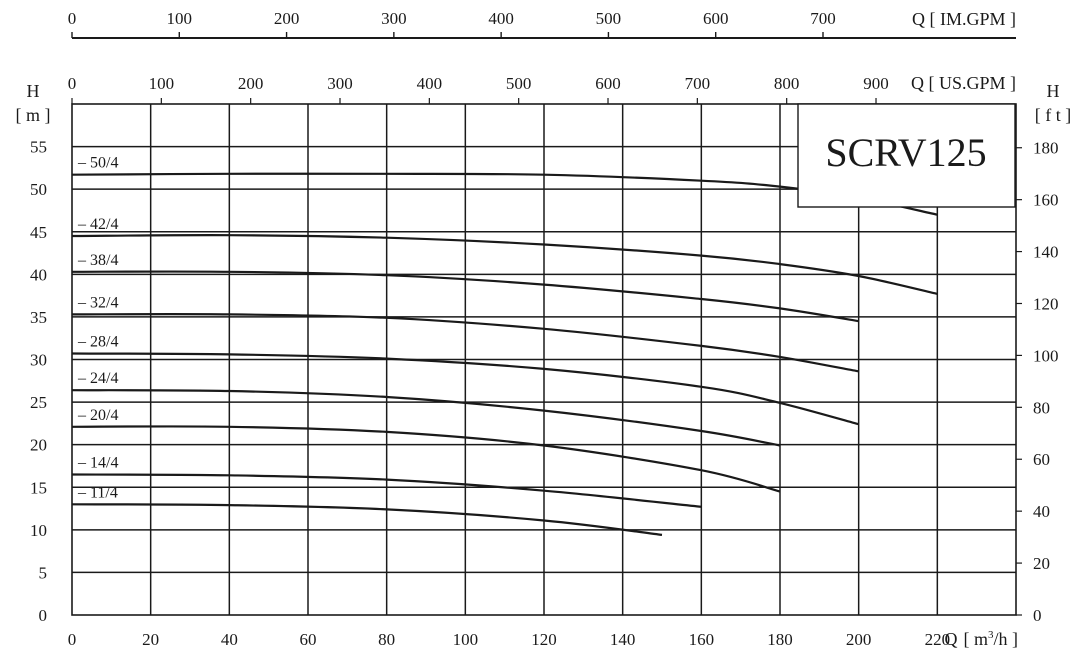 This screenshot has height=654, width=1085. Describe the element at coordinates (1041, 459) in the screenshot. I see `y-right-tick-label: 60` at that location.